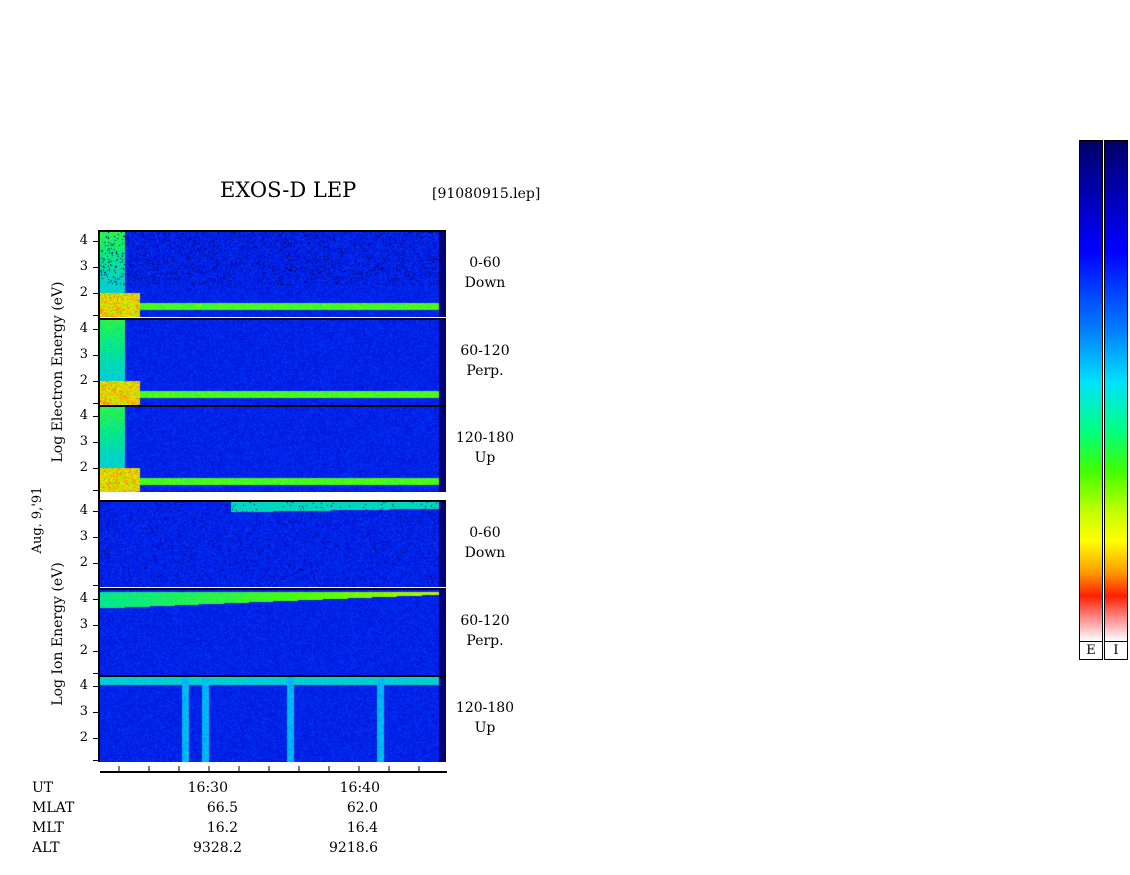 This screenshot has width=1130, height=875. I want to click on file-id: [91080915.lep], so click(486, 194).